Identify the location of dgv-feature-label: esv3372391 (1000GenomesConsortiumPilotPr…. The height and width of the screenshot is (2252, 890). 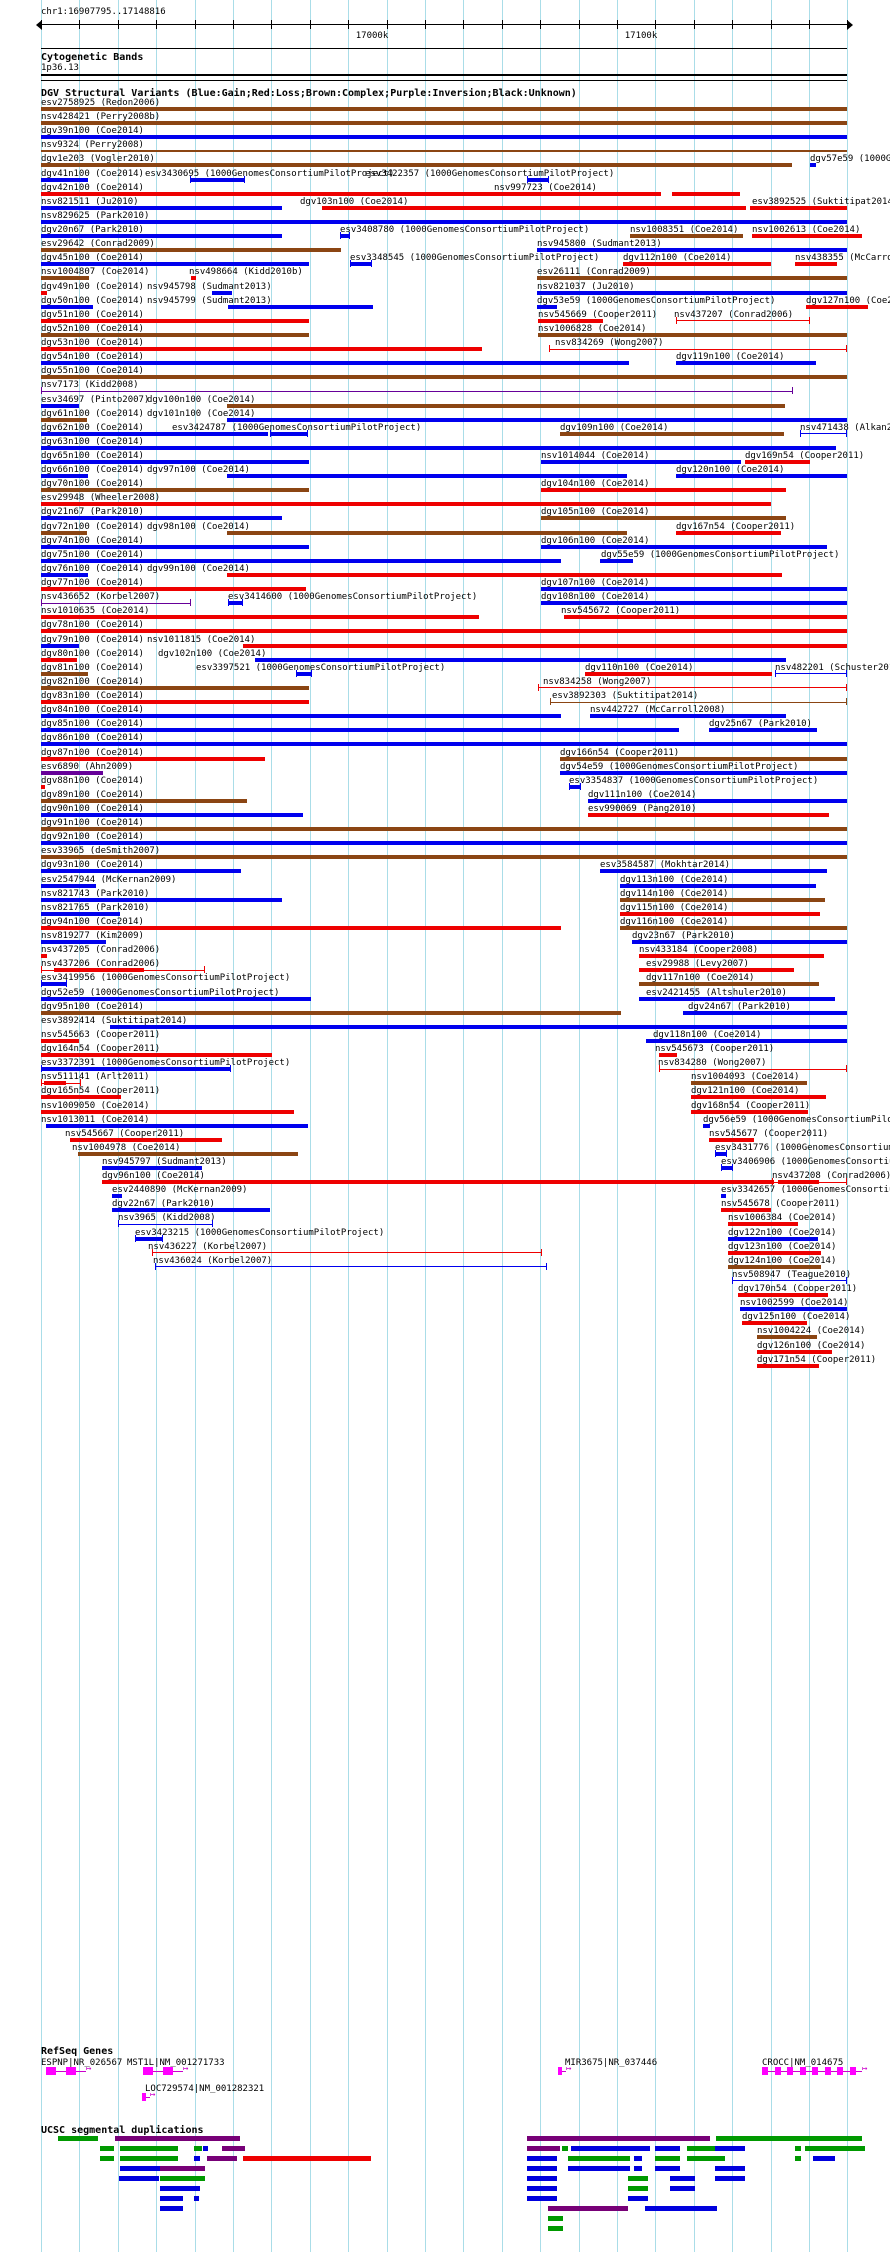
(166, 1063).